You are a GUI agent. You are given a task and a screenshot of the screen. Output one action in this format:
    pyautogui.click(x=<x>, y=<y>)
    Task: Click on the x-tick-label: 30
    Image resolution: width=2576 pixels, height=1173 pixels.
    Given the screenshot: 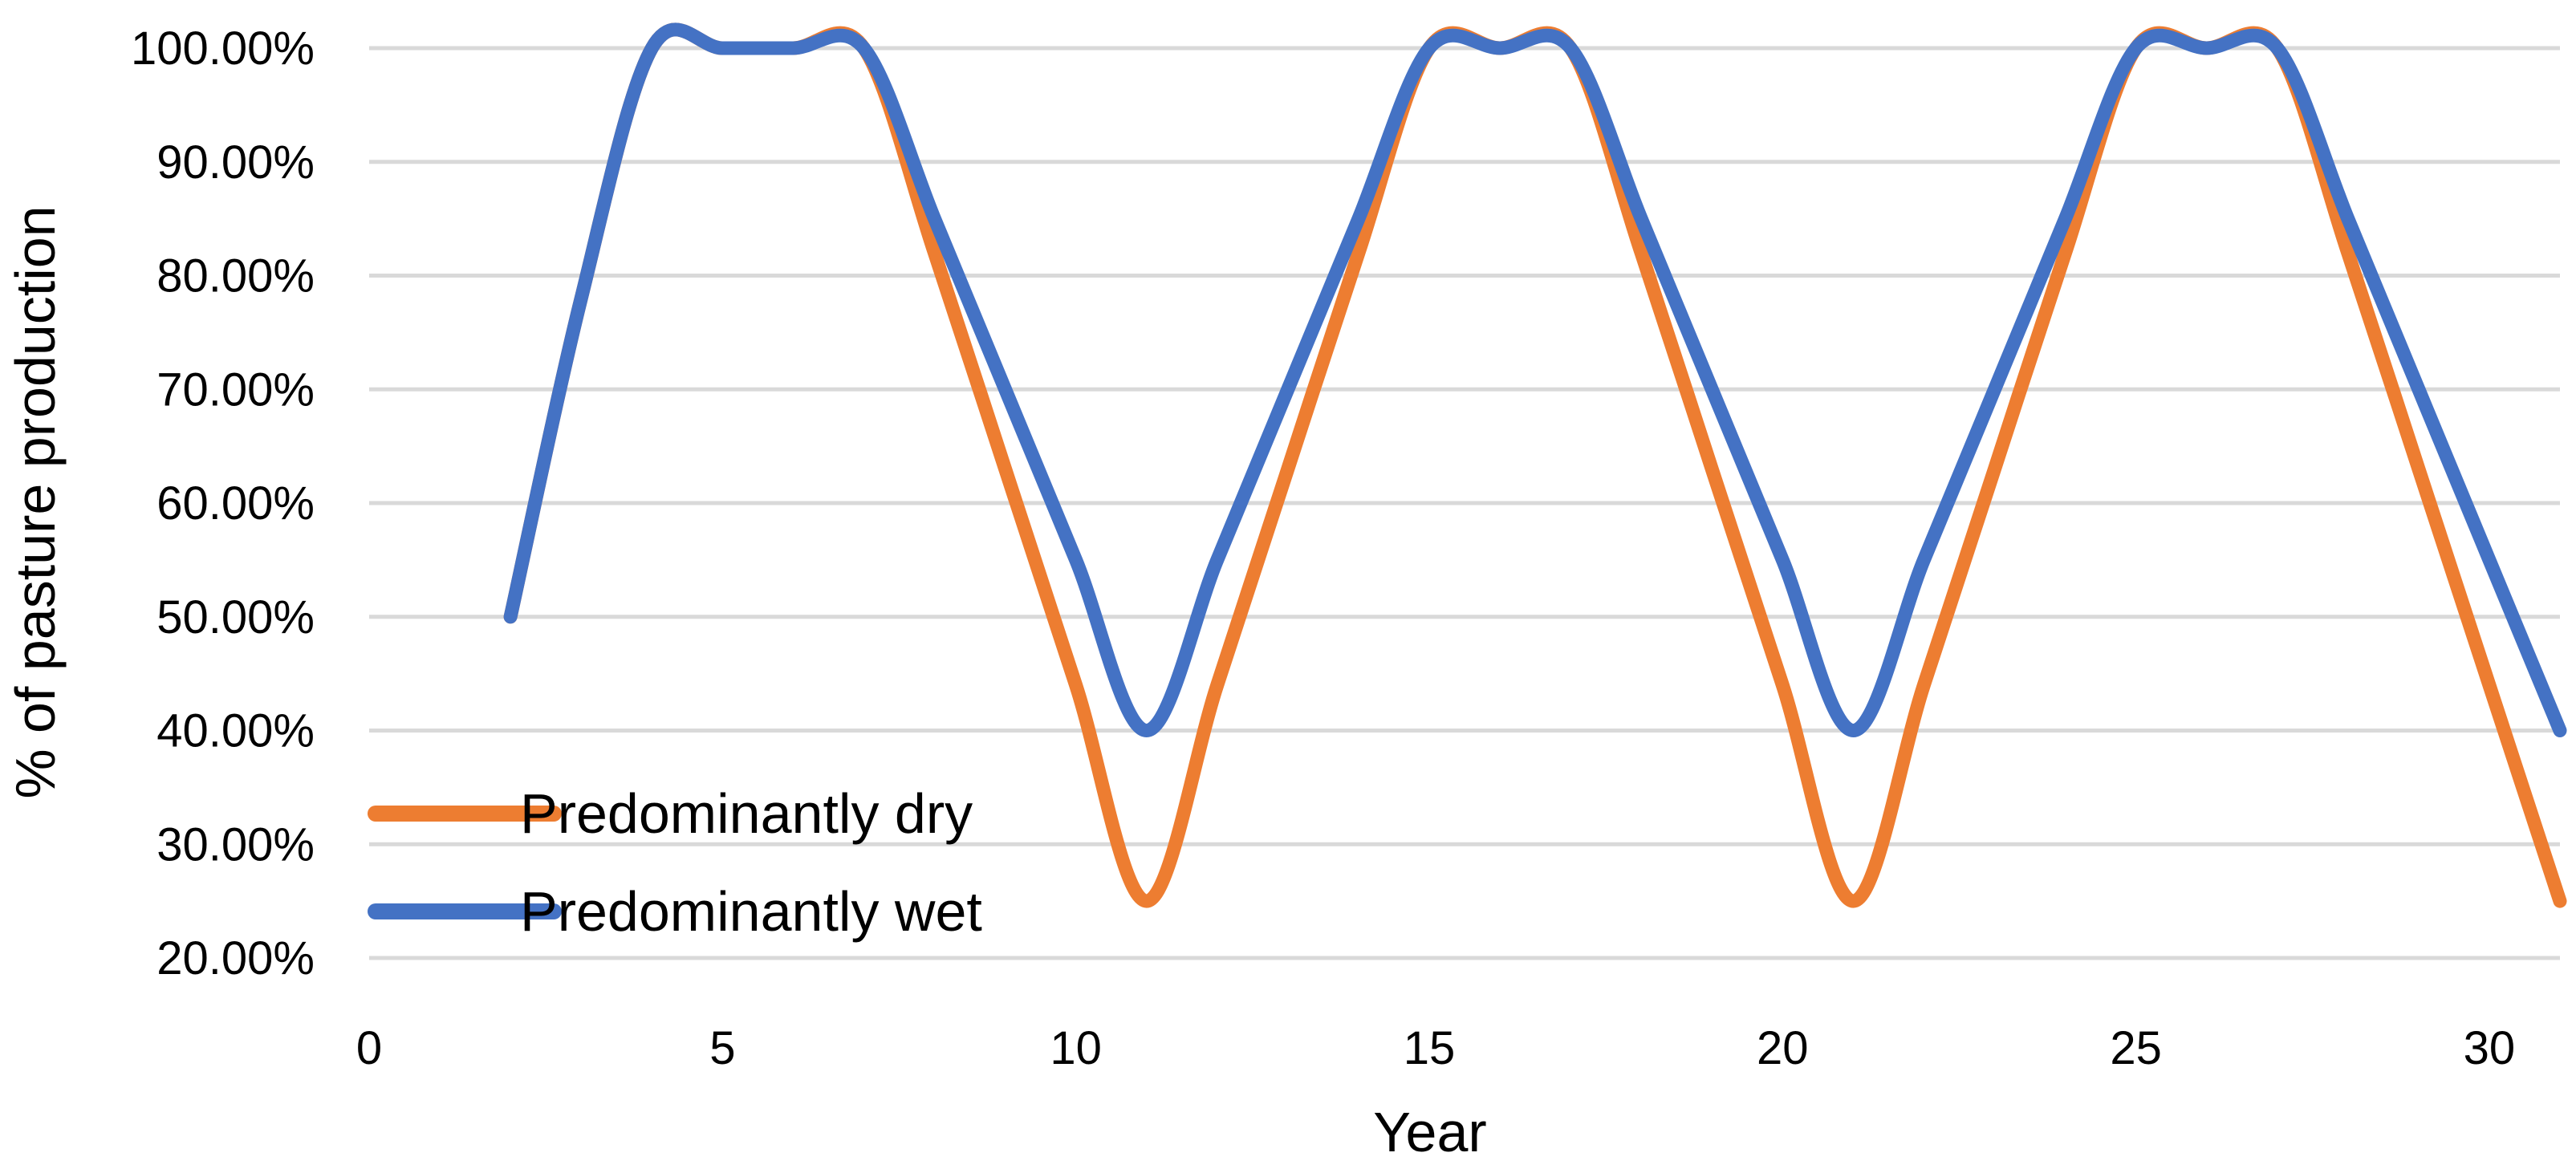 What is the action you would take?
    pyautogui.click(x=2490, y=1048)
    